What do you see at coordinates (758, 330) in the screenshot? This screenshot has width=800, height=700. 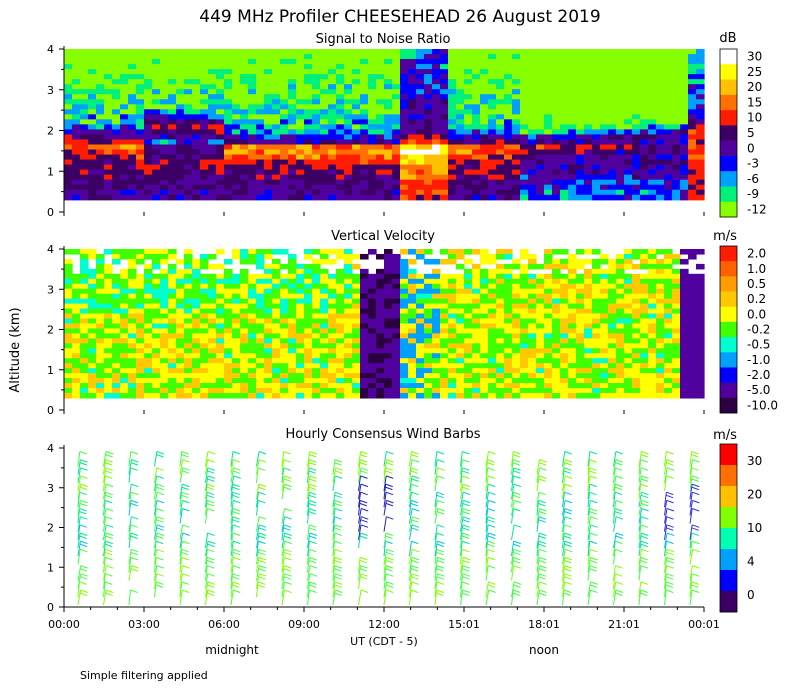 I see `colorbar-label: -0.2` at bounding box center [758, 330].